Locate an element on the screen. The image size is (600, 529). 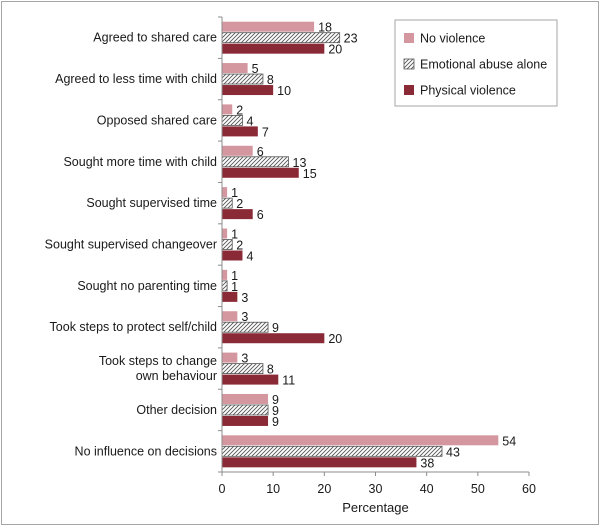
data-label-agreed-to-shared-care-physical-violence: 20 is located at coordinates (335, 50).